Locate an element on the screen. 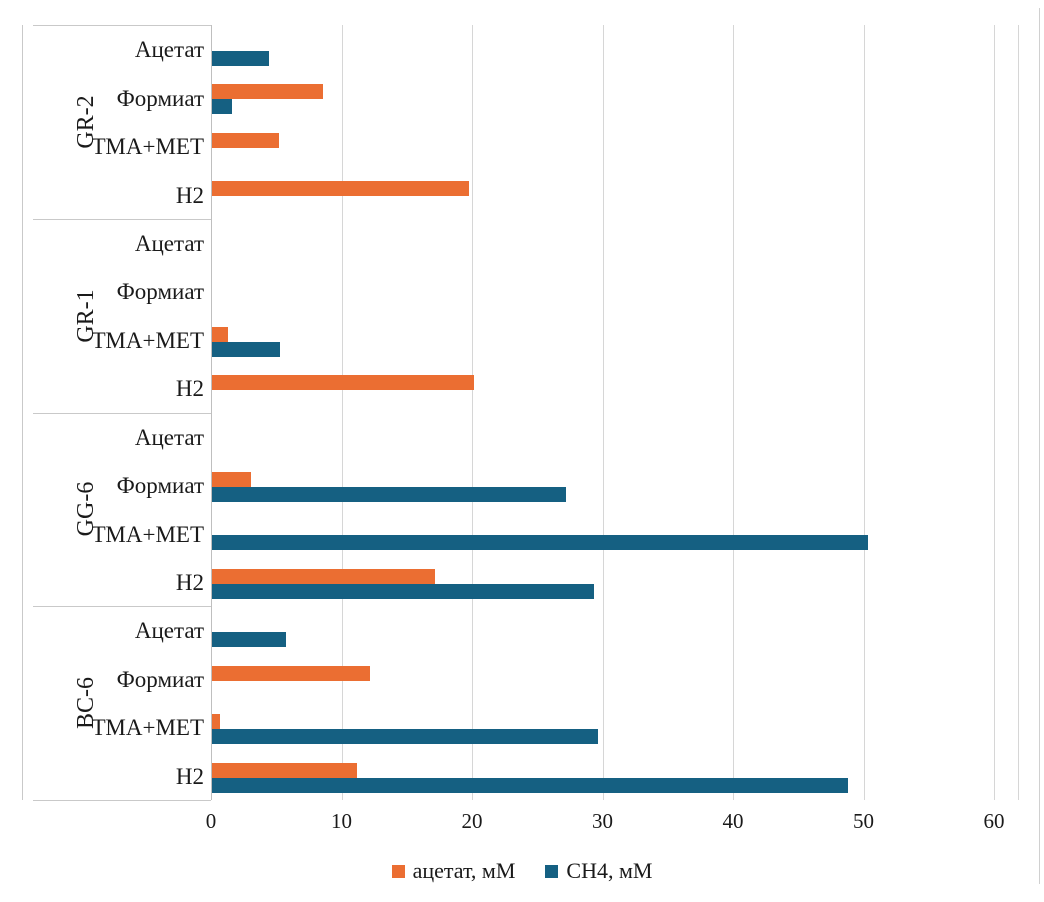  plot-right-border is located at coordinates (1018, 412).